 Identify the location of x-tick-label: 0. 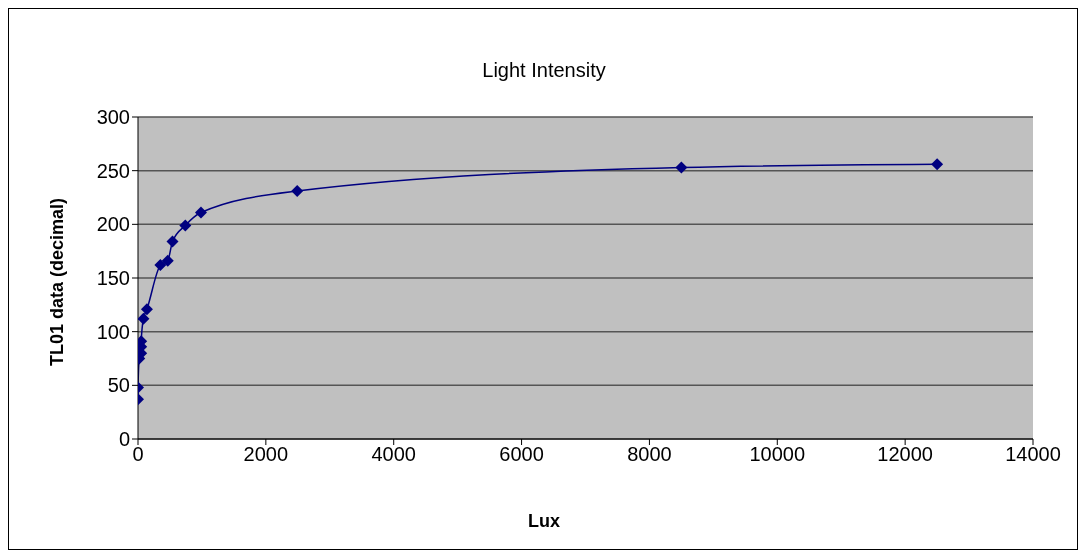
(138, 454).